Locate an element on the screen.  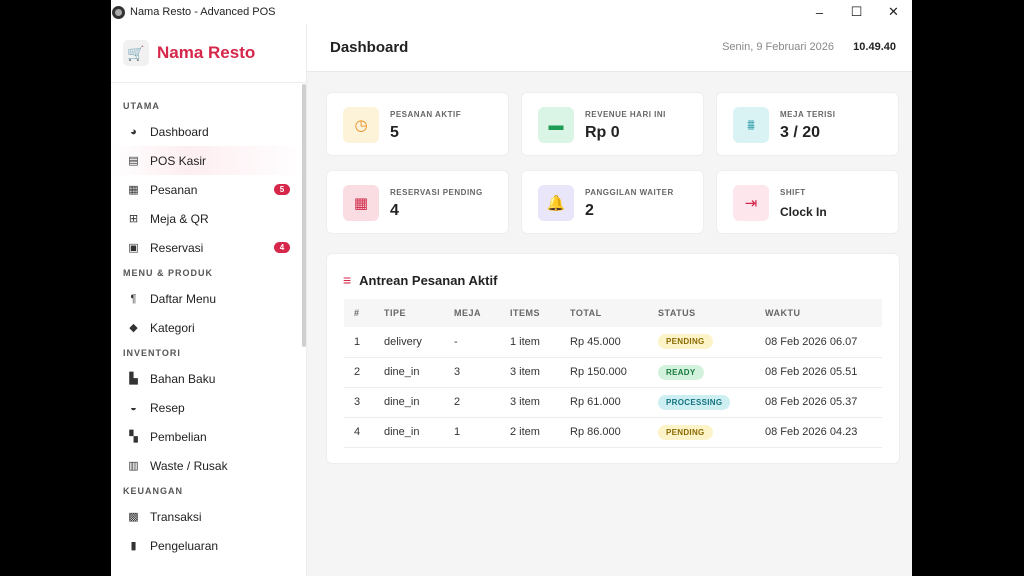
title-bar: Nama Resto - Advanced POS – ☐ ✕ is located at coordinates (511, 12).